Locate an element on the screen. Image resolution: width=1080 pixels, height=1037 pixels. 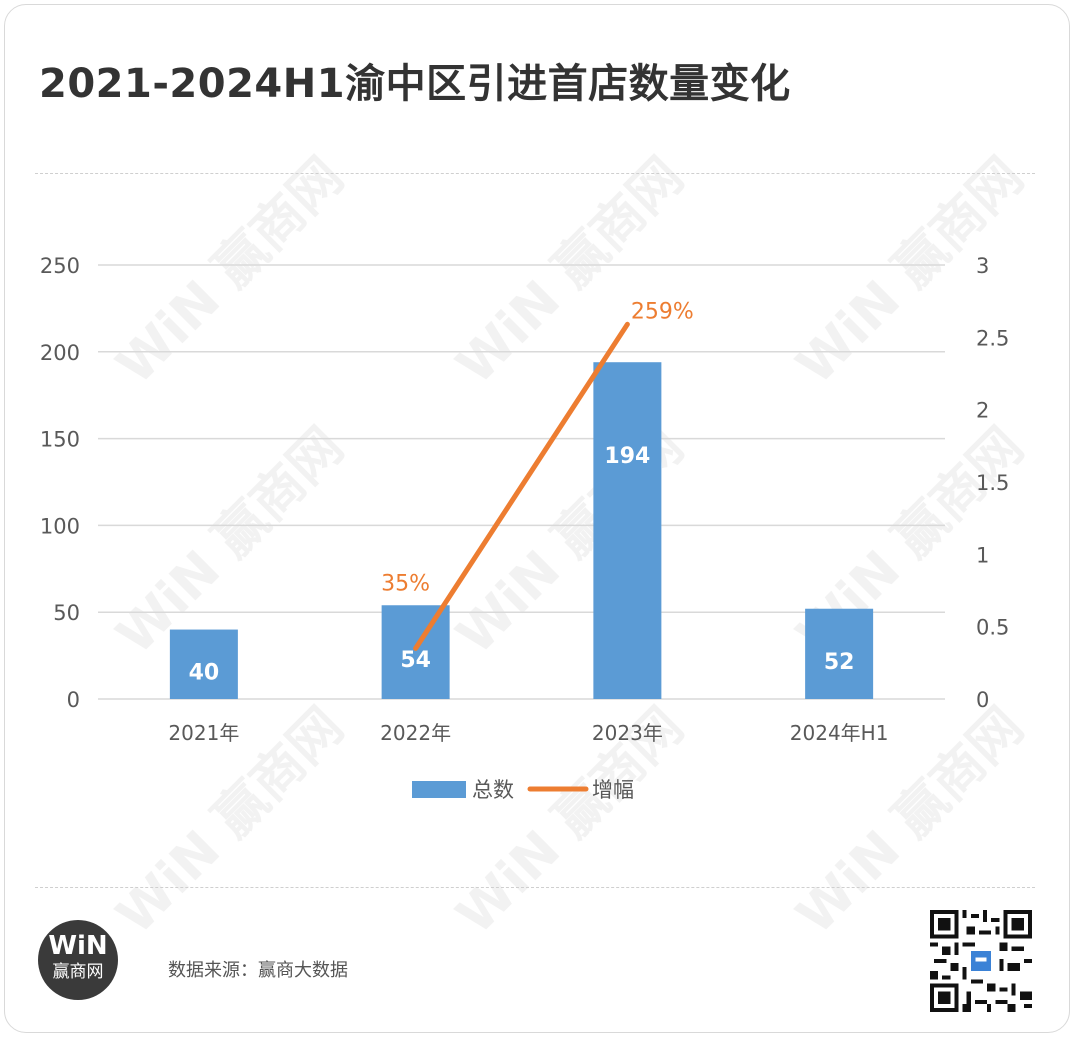
y-right-tick-label: 2.5 is located at coordinates (992, 338).